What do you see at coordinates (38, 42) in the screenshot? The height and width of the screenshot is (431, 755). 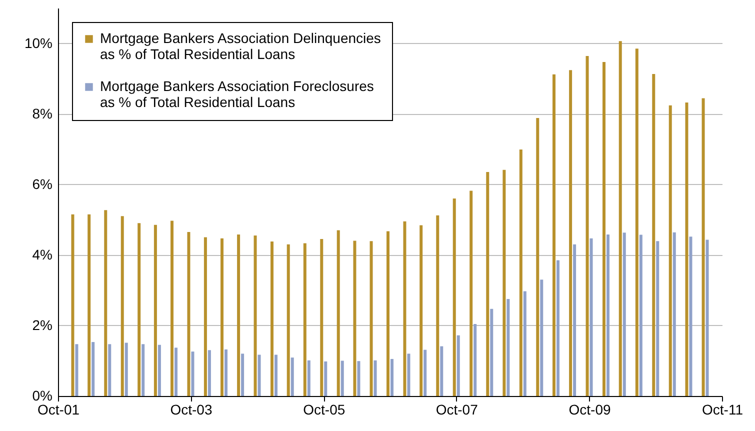 I see `y-tick-label: 10%` at bounding box center [38, 42].